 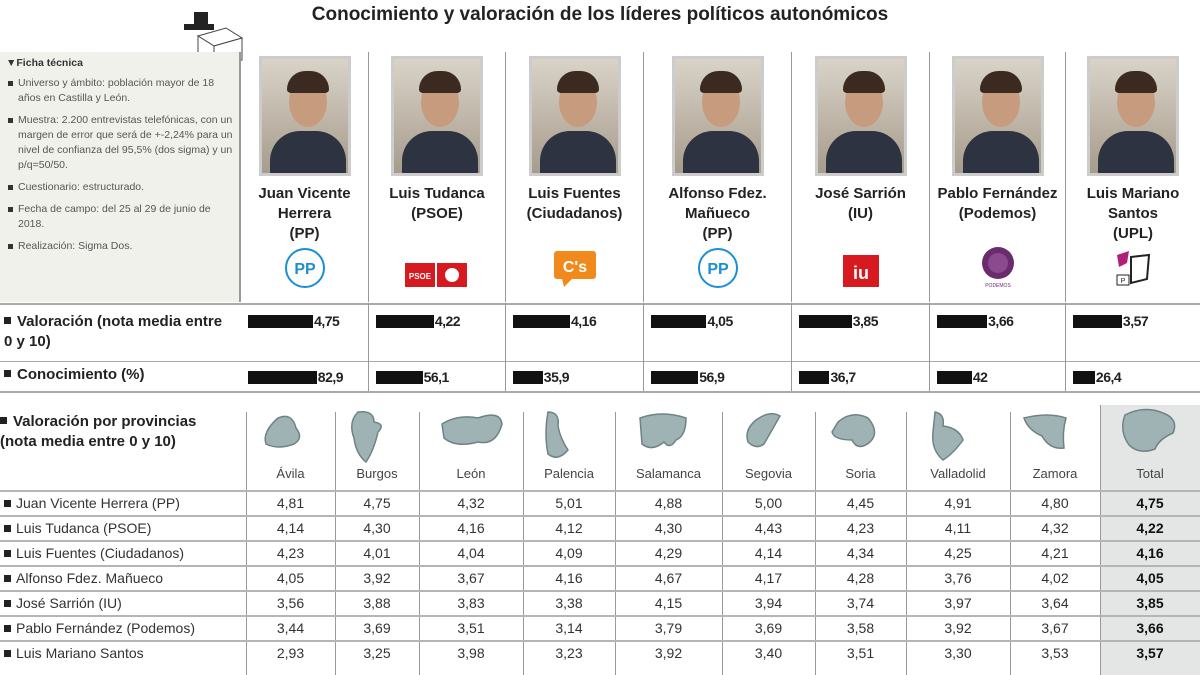 I want to click on leader-name: Alfonso Fdez. Mañueco, so click(x=717, y=203).